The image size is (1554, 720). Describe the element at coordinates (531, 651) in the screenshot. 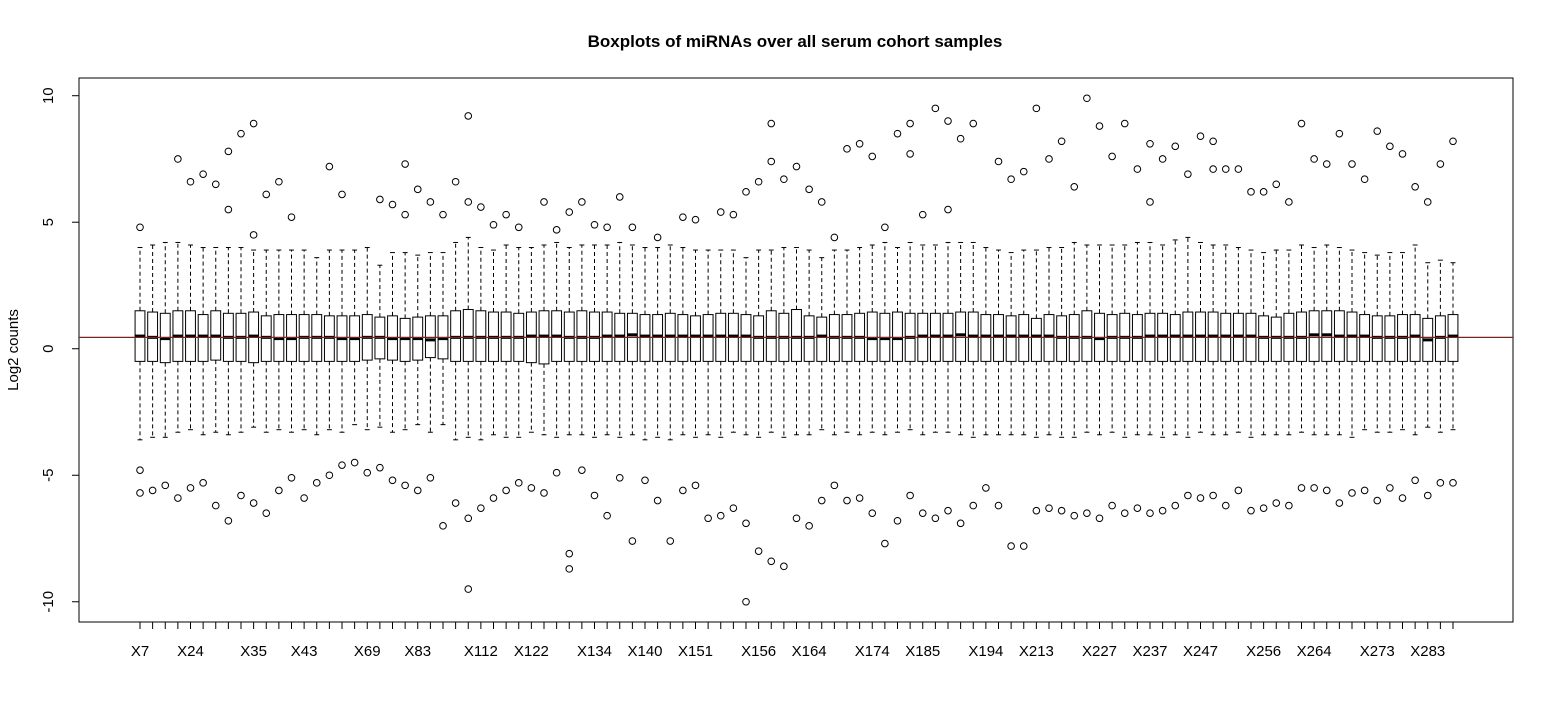

I see `x-tick-label: X122` at that location.